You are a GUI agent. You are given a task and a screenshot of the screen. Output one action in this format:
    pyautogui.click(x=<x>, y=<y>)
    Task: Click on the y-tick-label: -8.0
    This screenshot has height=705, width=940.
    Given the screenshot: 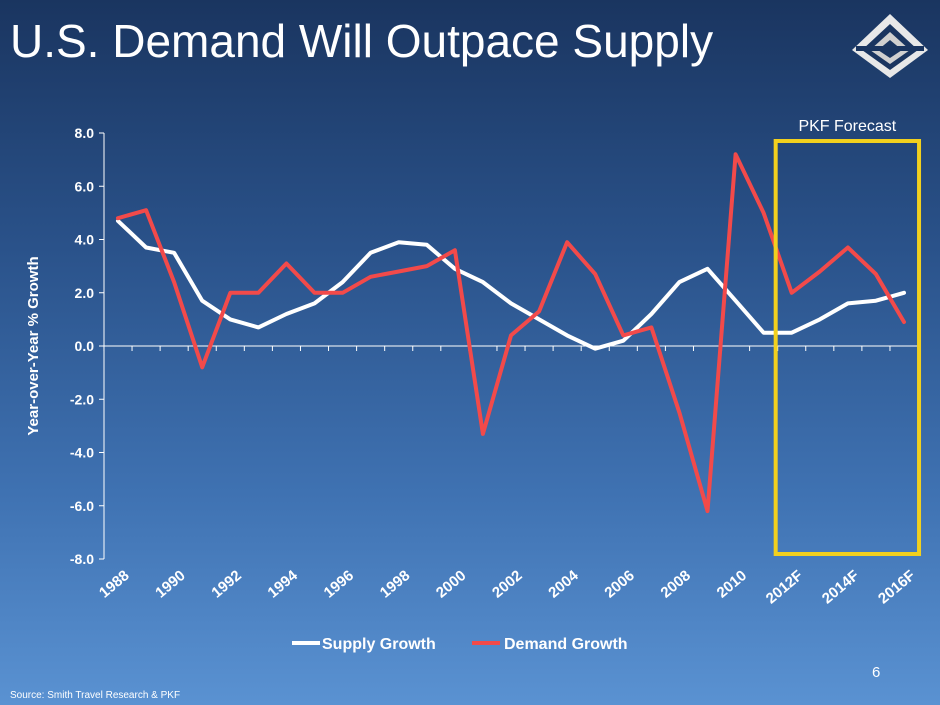 What is the action you would take?
    pyautogui.click(x=82, y=559)
    